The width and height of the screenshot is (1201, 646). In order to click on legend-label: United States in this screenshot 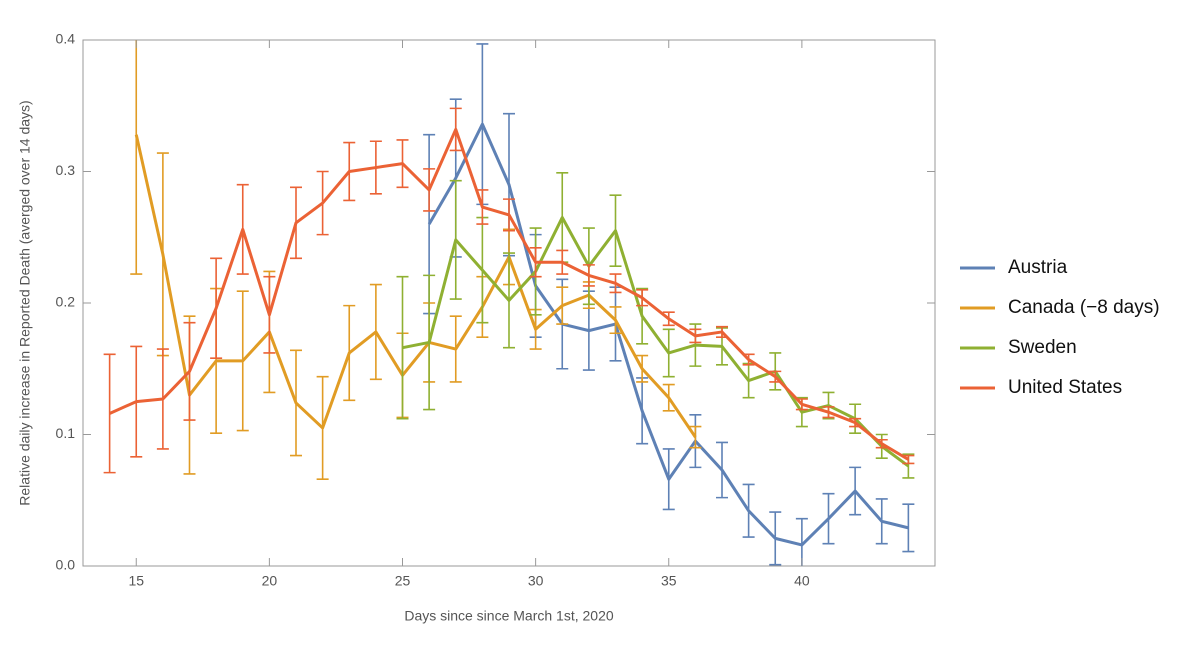, I will do `click(1065, 387)`.